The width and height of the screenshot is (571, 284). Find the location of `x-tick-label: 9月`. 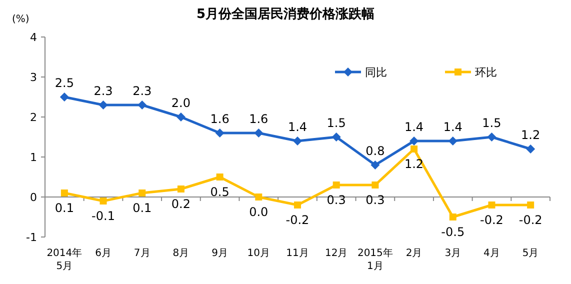

x-tick-label: 9月 is located at coordinates (220, 253).